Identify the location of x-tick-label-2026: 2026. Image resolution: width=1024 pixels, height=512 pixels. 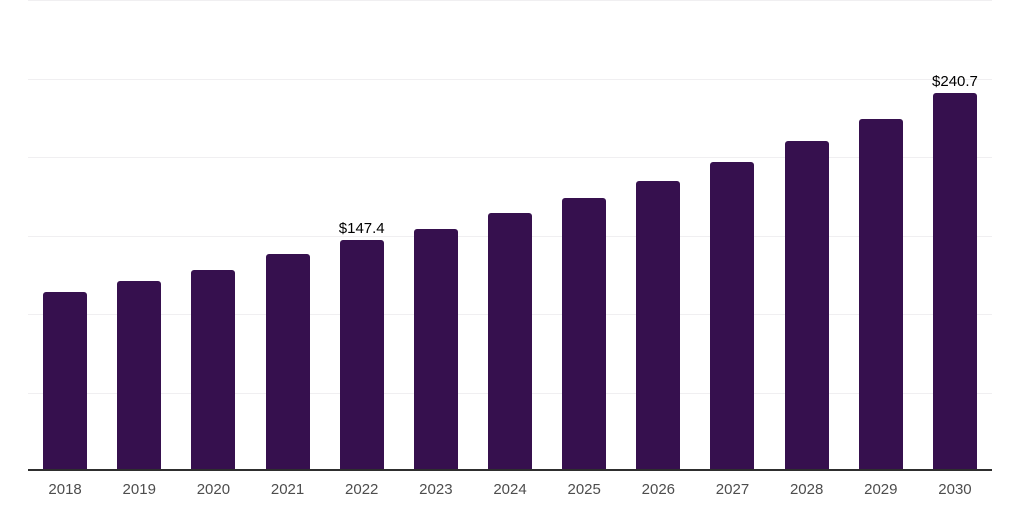
(658, 489).